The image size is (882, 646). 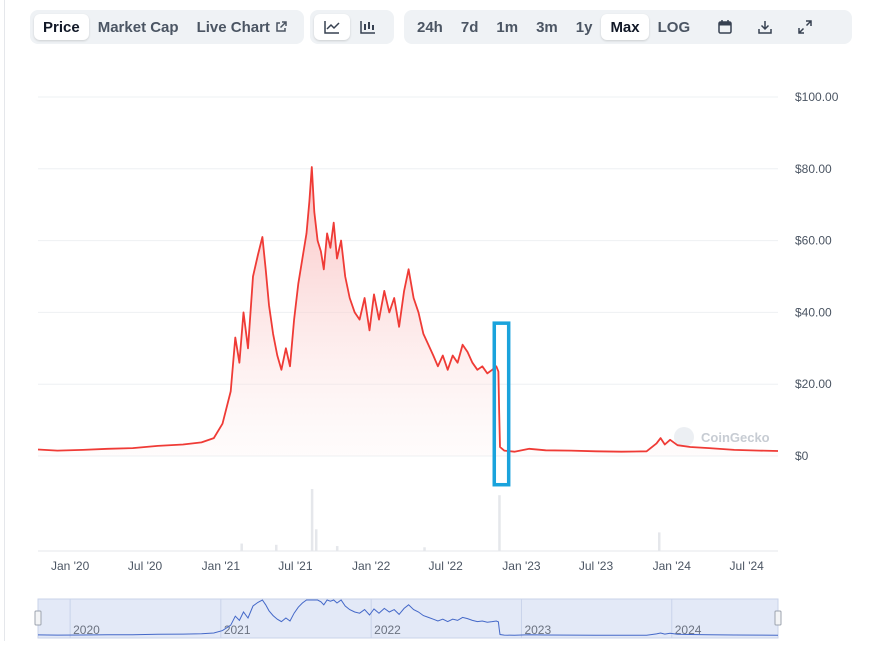 I want to click on navigator-year-label: 2023, so click(x=537, y=630).